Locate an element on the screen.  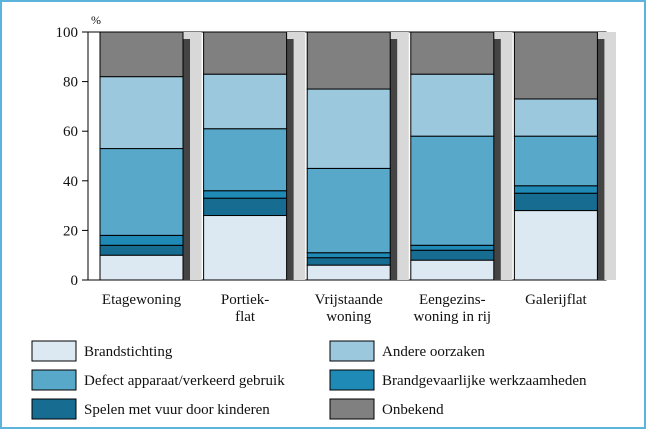
y-unit: % is located at coordinates (96, 20).